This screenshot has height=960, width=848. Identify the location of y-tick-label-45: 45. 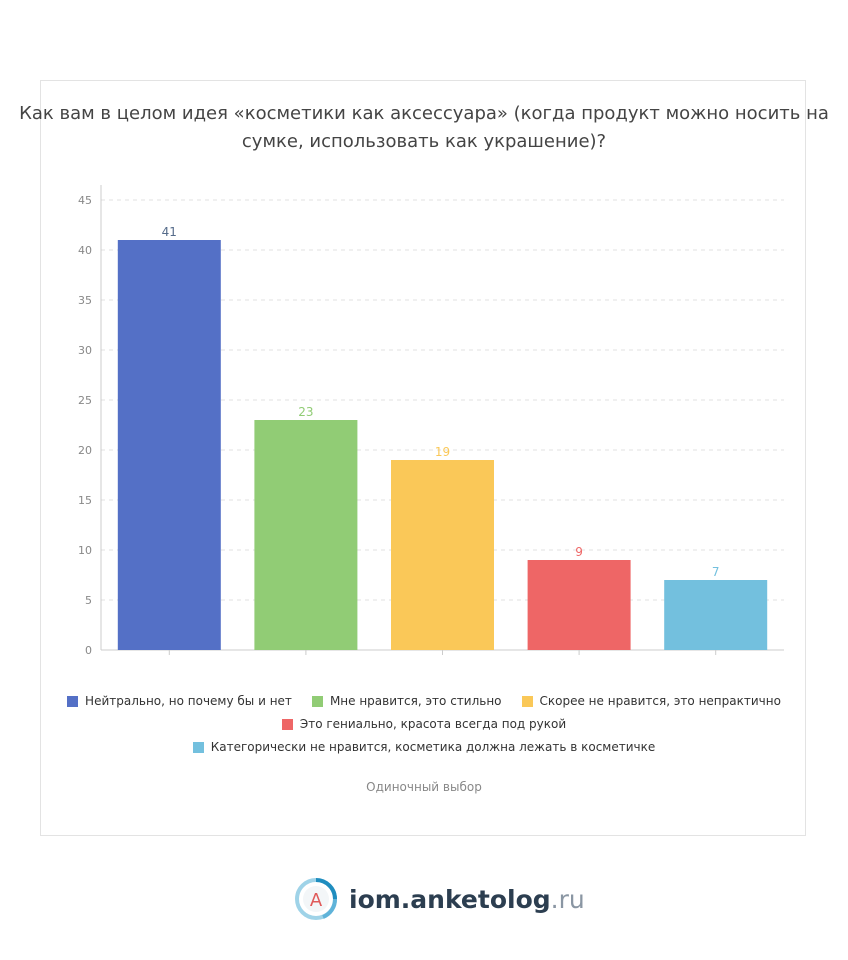
(85, 200).